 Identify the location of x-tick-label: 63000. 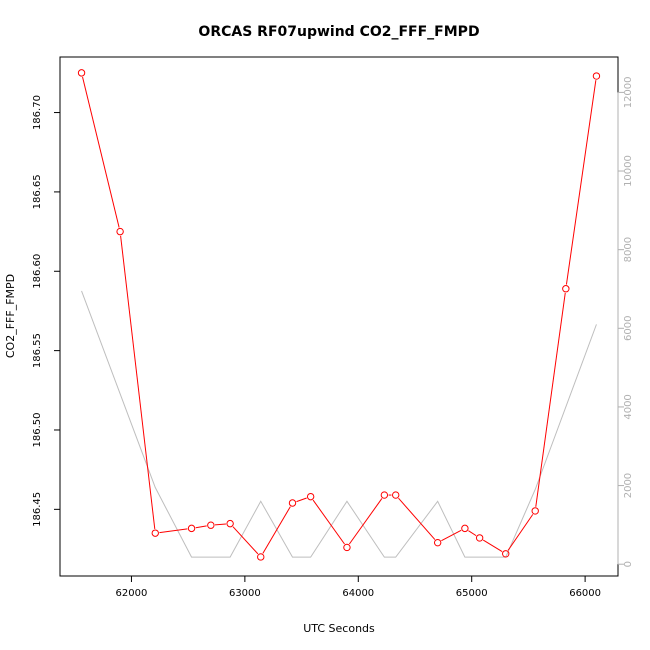
(245, 593).